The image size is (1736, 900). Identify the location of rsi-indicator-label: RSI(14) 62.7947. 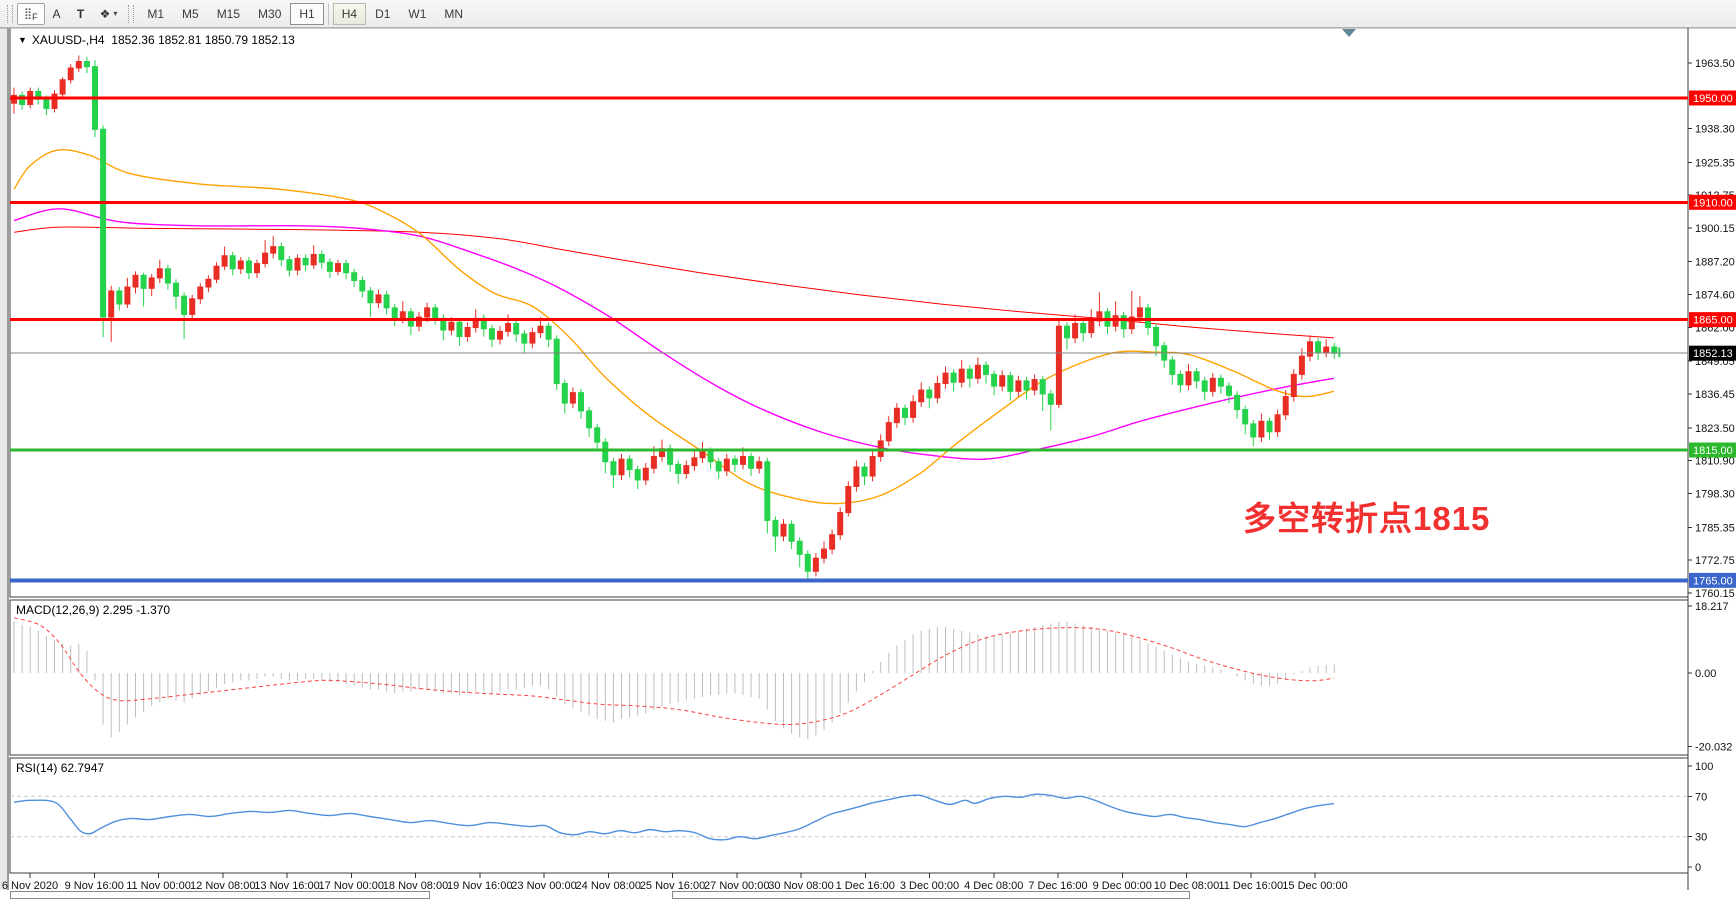
(60, 768).